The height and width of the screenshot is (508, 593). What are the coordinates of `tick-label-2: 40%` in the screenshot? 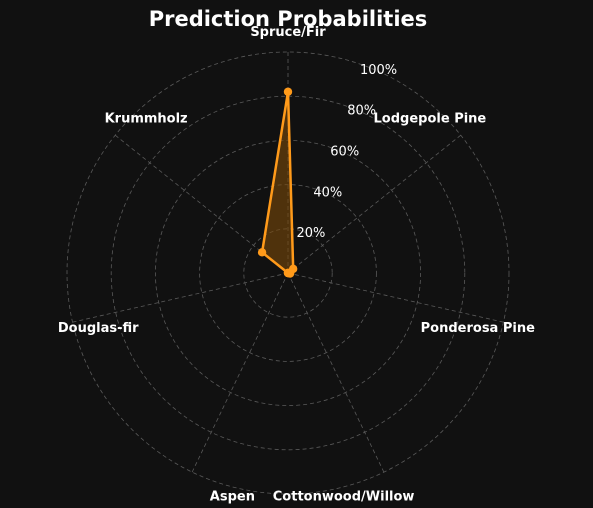 It's located at (327, 192).